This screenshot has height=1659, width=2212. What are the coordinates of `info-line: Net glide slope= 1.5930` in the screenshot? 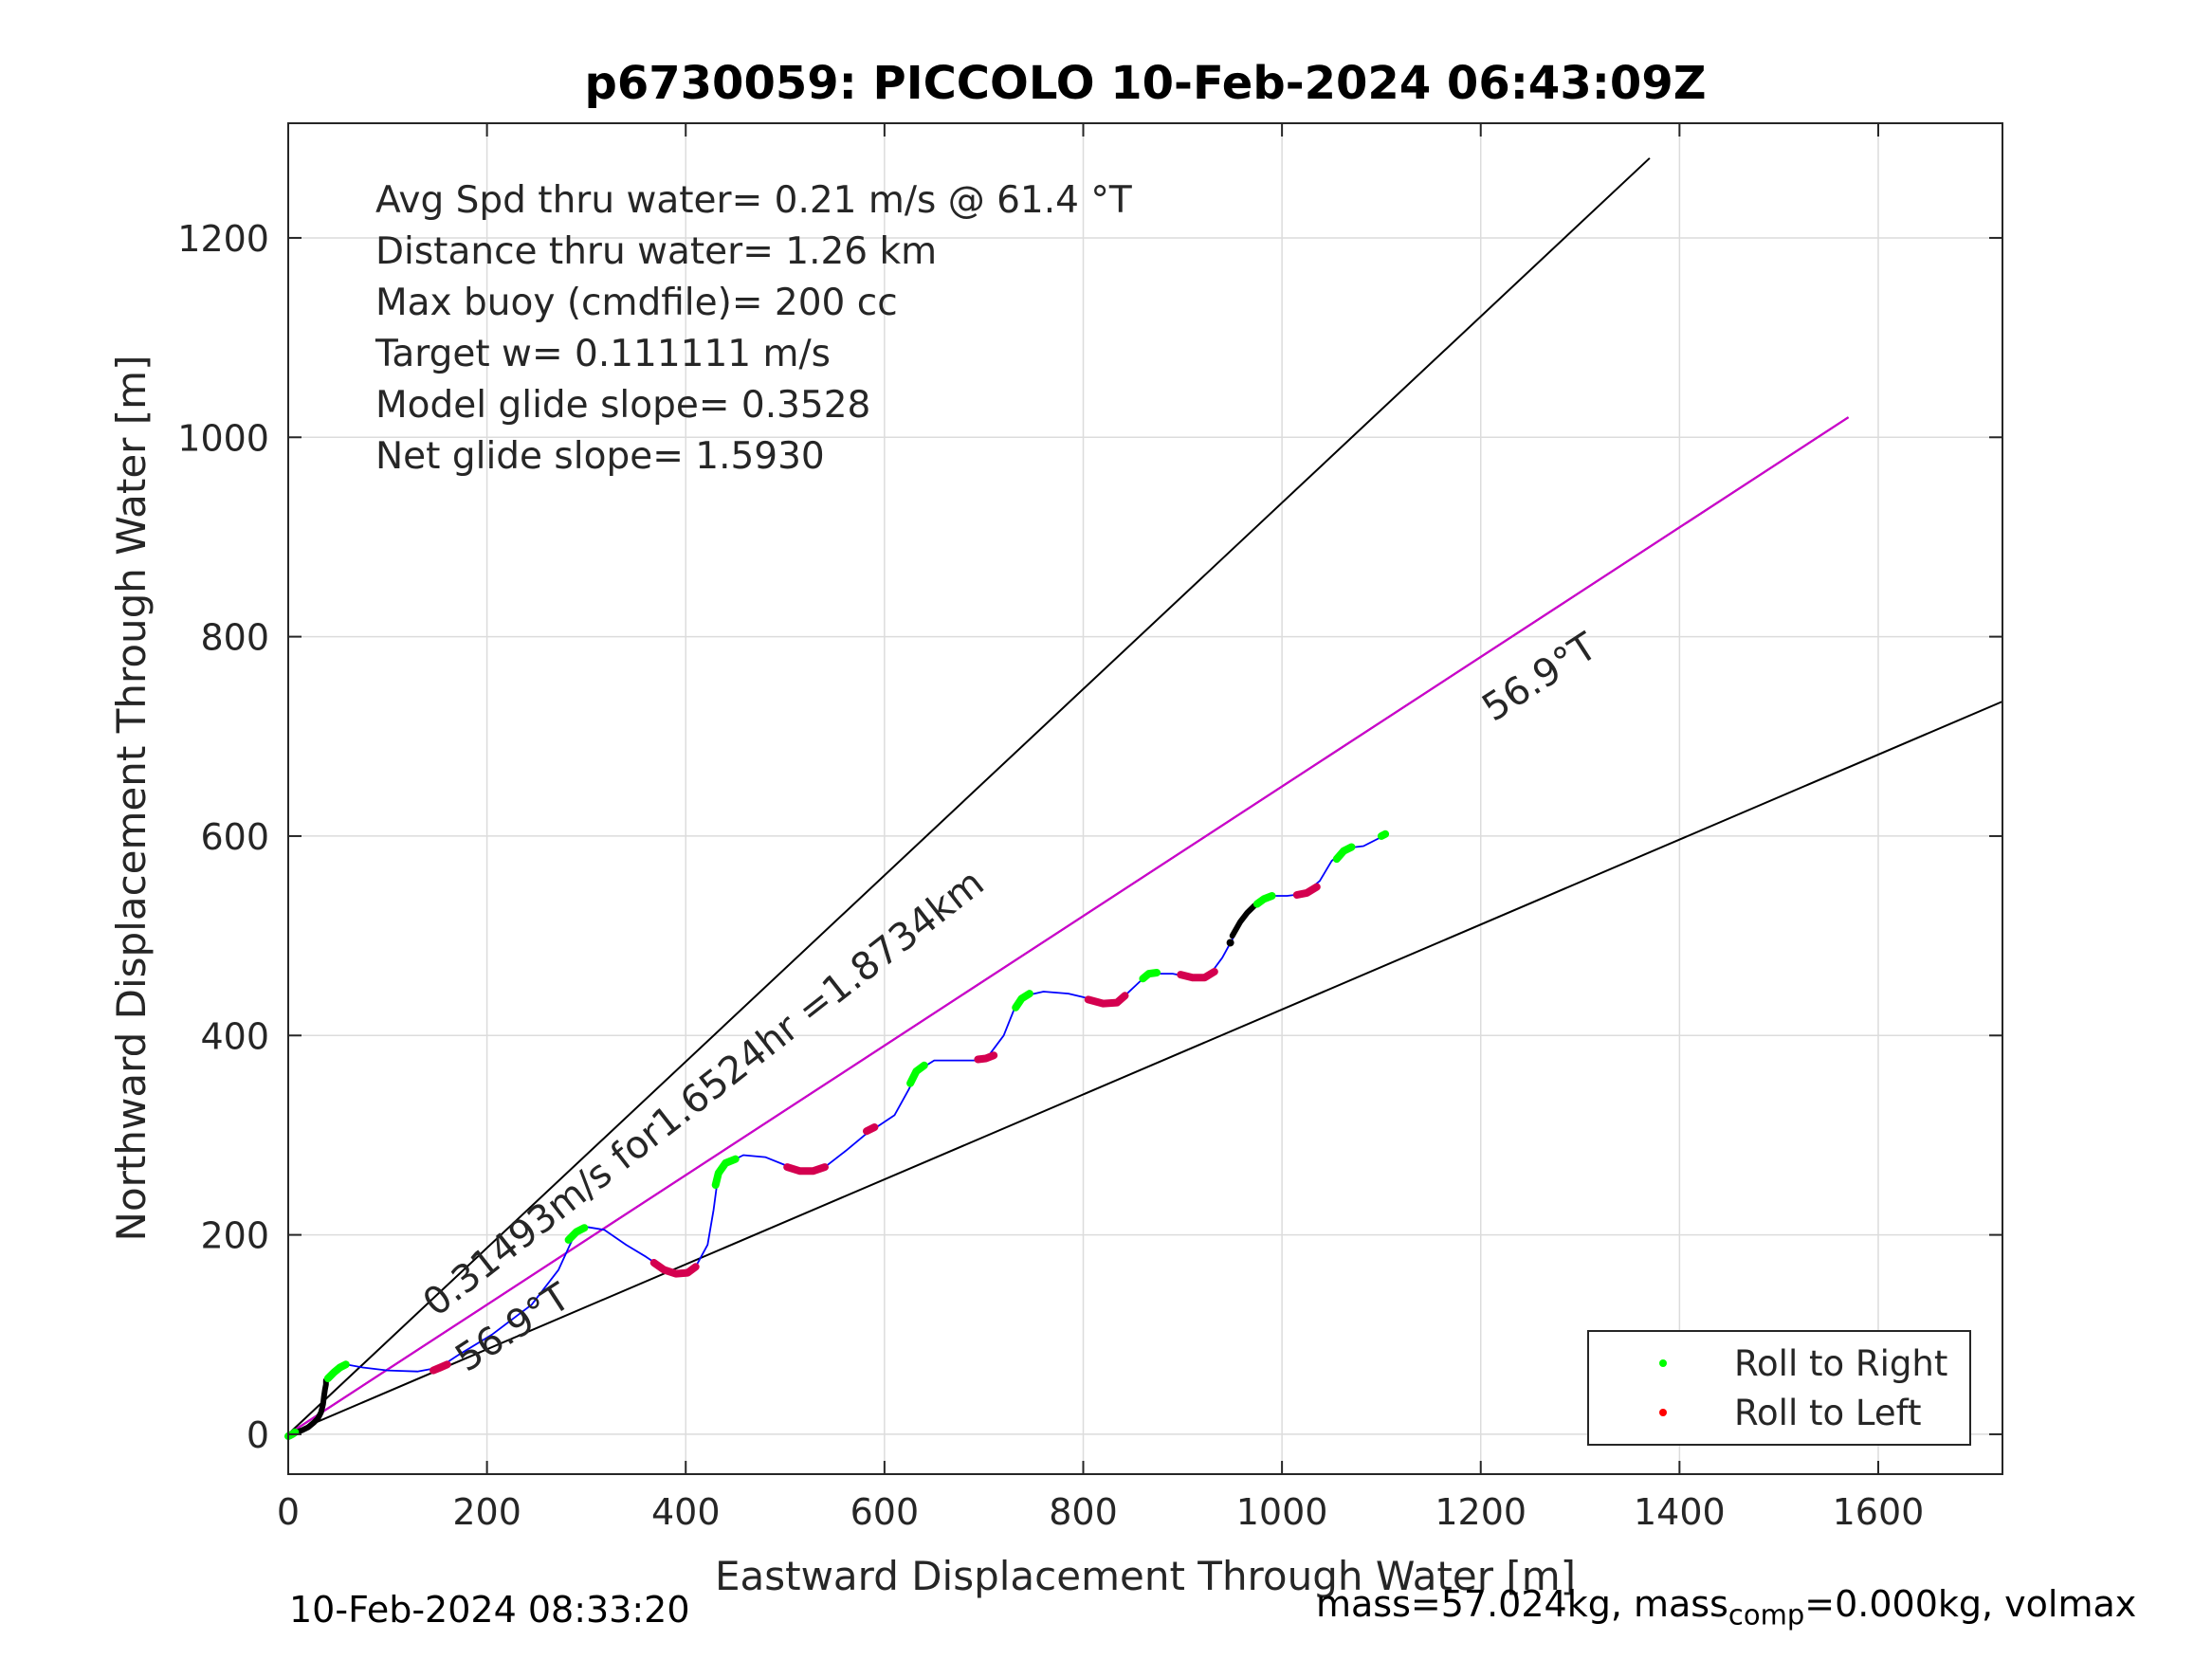 It's located at (600, 456).